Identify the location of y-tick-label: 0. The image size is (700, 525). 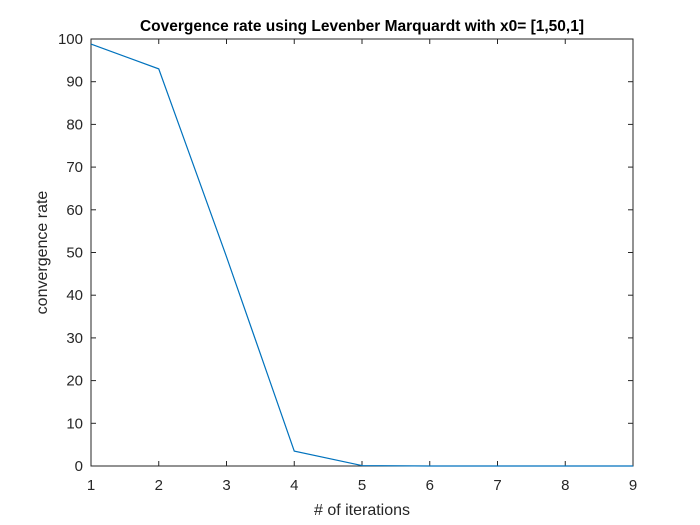
(79, 466).